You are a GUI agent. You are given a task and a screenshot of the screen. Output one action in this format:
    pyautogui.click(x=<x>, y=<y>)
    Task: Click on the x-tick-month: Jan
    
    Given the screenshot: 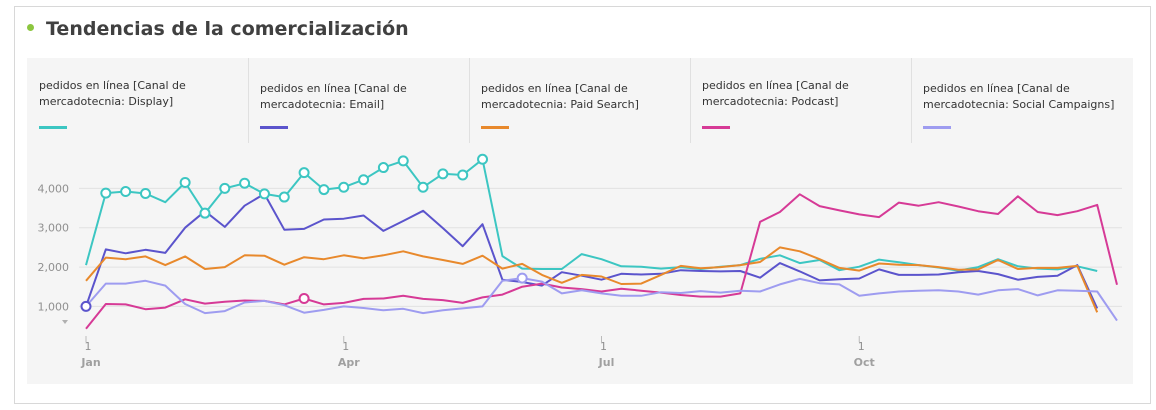 What is the action you would take?
    pyautogui.click(x=90, y=362)
    